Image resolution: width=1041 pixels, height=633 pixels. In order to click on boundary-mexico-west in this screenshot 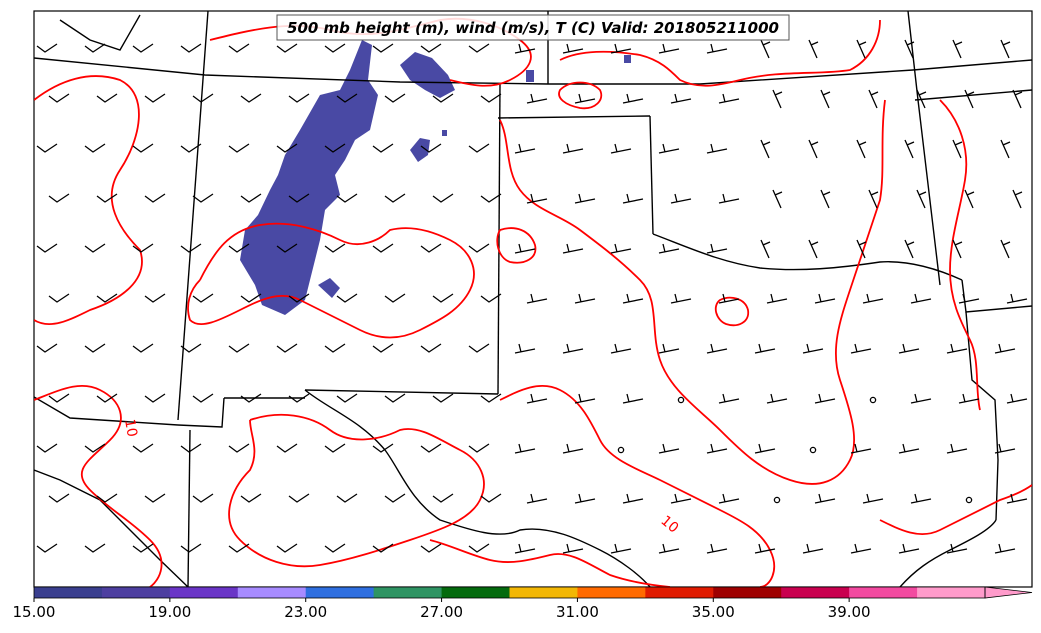, I will do `click(111, 528)`.